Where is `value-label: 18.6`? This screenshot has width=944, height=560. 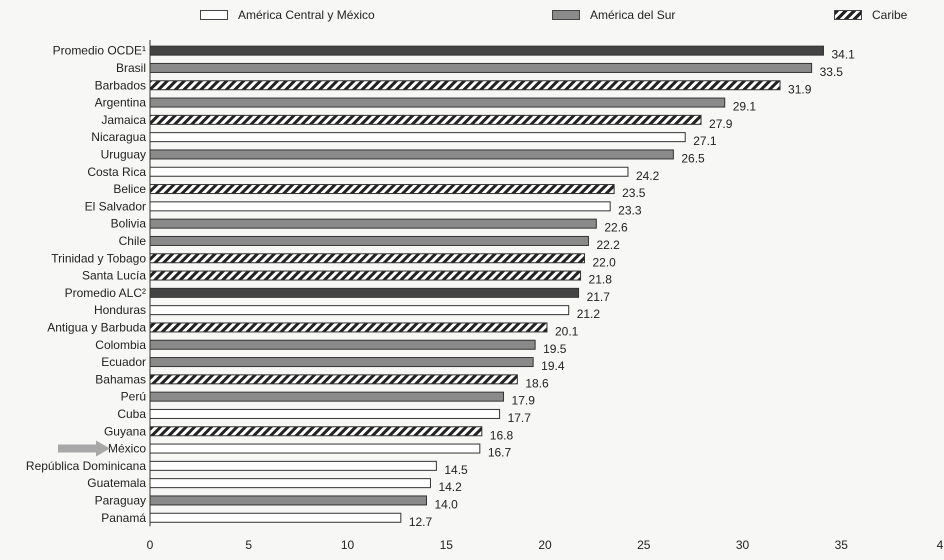
value-label: 18.6 is located at coordinates (537, 383).